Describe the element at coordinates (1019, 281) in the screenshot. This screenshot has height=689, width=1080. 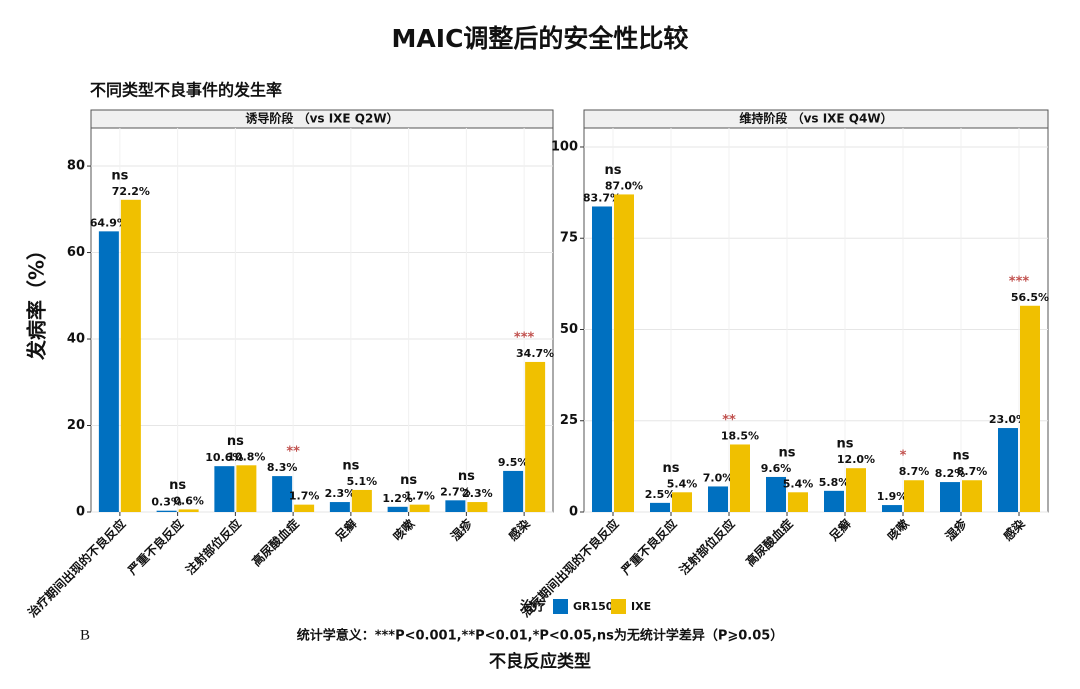
I see `significance-label: ***` at that location.